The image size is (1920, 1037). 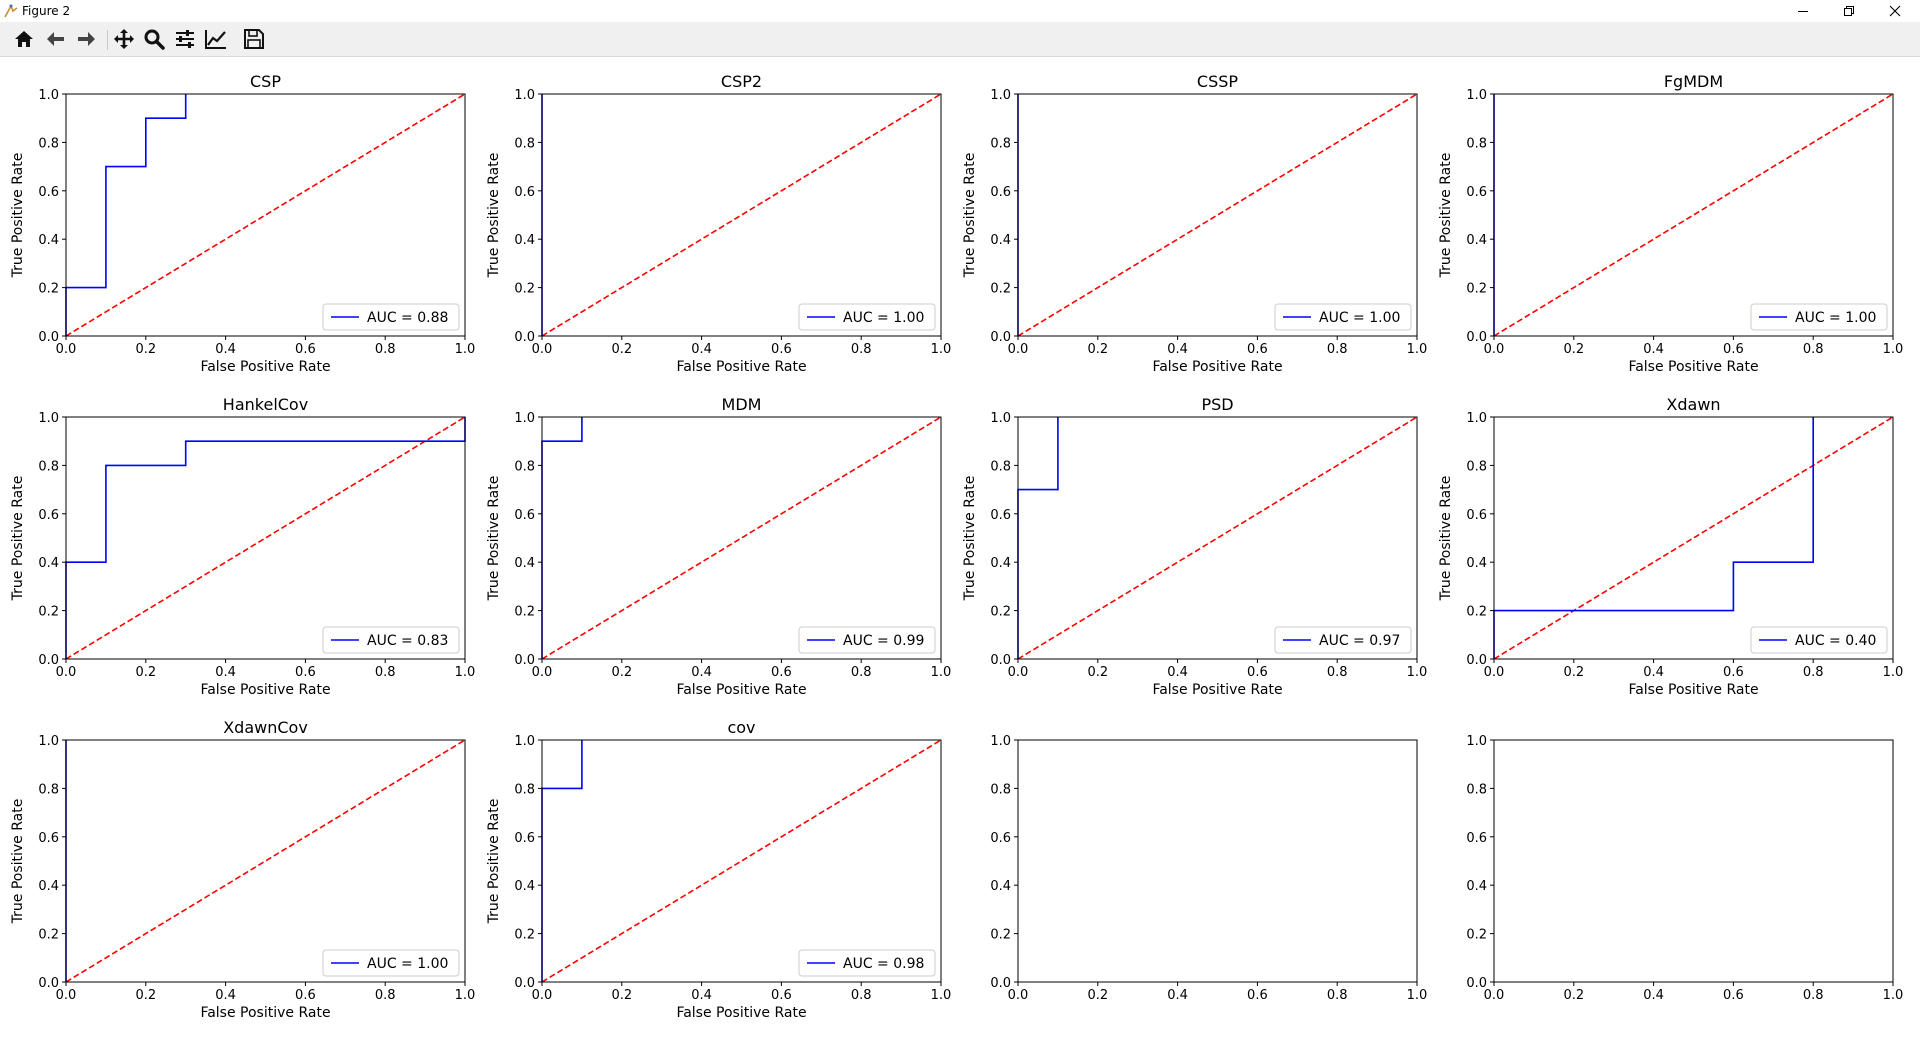 I want to click on restore-button, so click(x=1849, y=11).